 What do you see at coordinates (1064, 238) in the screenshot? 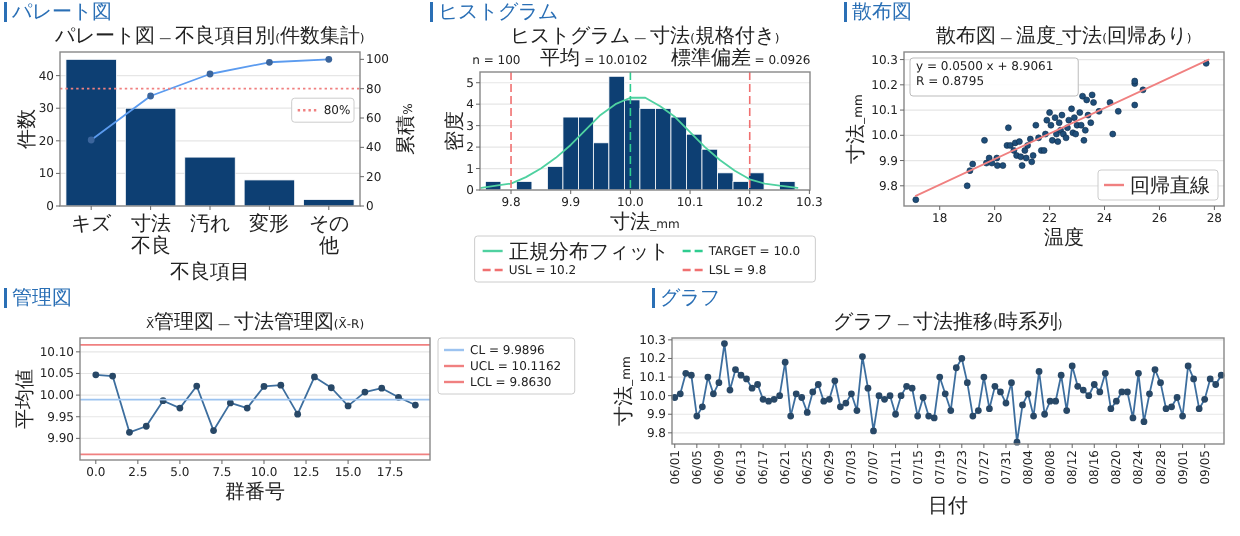
I see `x-axis-title: 温度` at bounding box center [1064, 238].